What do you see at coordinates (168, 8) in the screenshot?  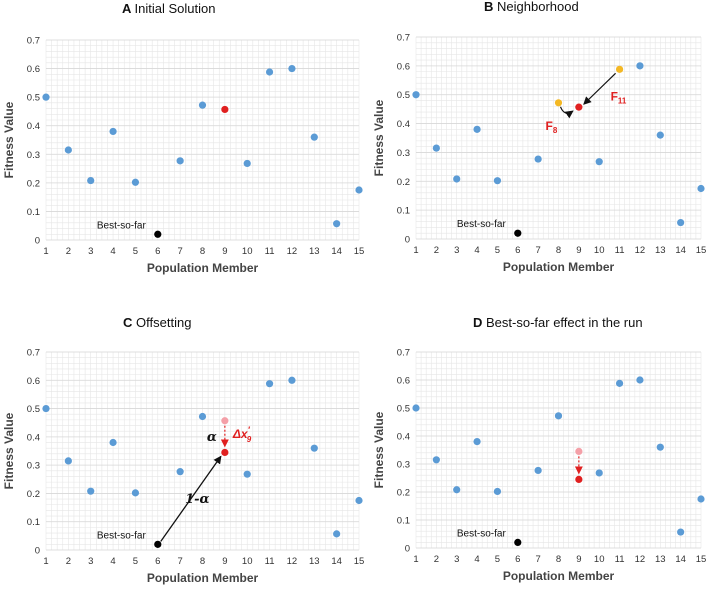 I see `chart-title: A Initial Solution` at bounding box center [168, 8].